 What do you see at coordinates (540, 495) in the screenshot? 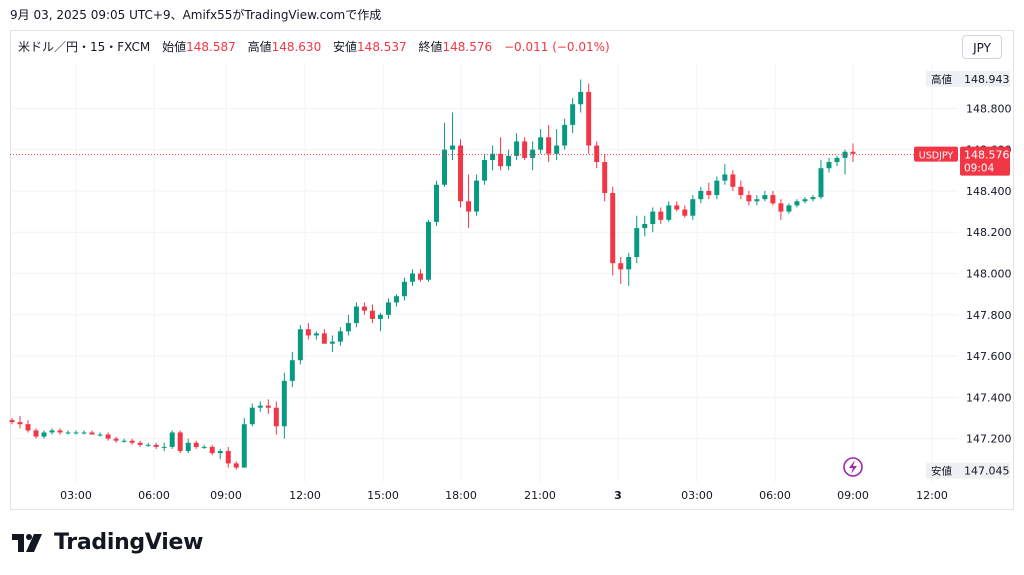
I see `x-tick-label: 21:00` at bounding box center [540, 495].